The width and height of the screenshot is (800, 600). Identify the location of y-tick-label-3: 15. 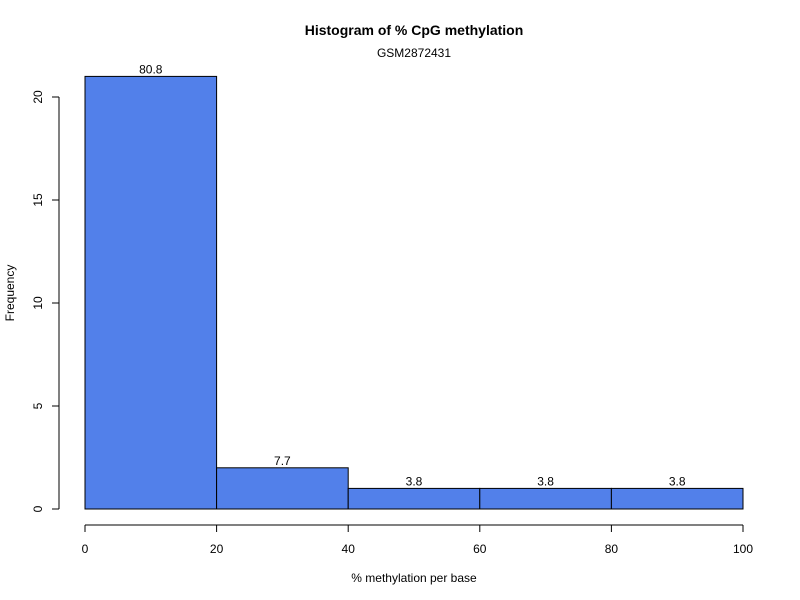
(38, 200).